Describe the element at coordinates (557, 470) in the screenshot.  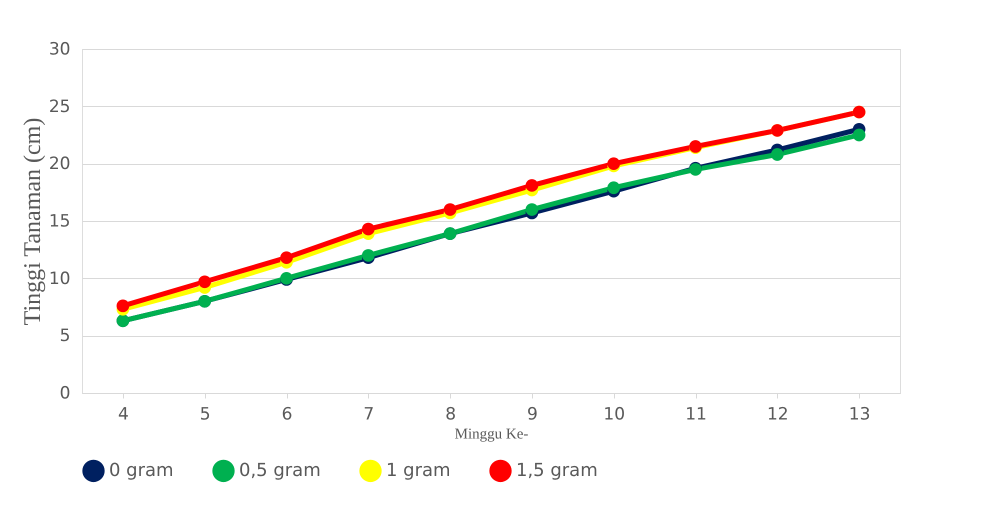
I see `legend-label: 1,5 gram` at that location.